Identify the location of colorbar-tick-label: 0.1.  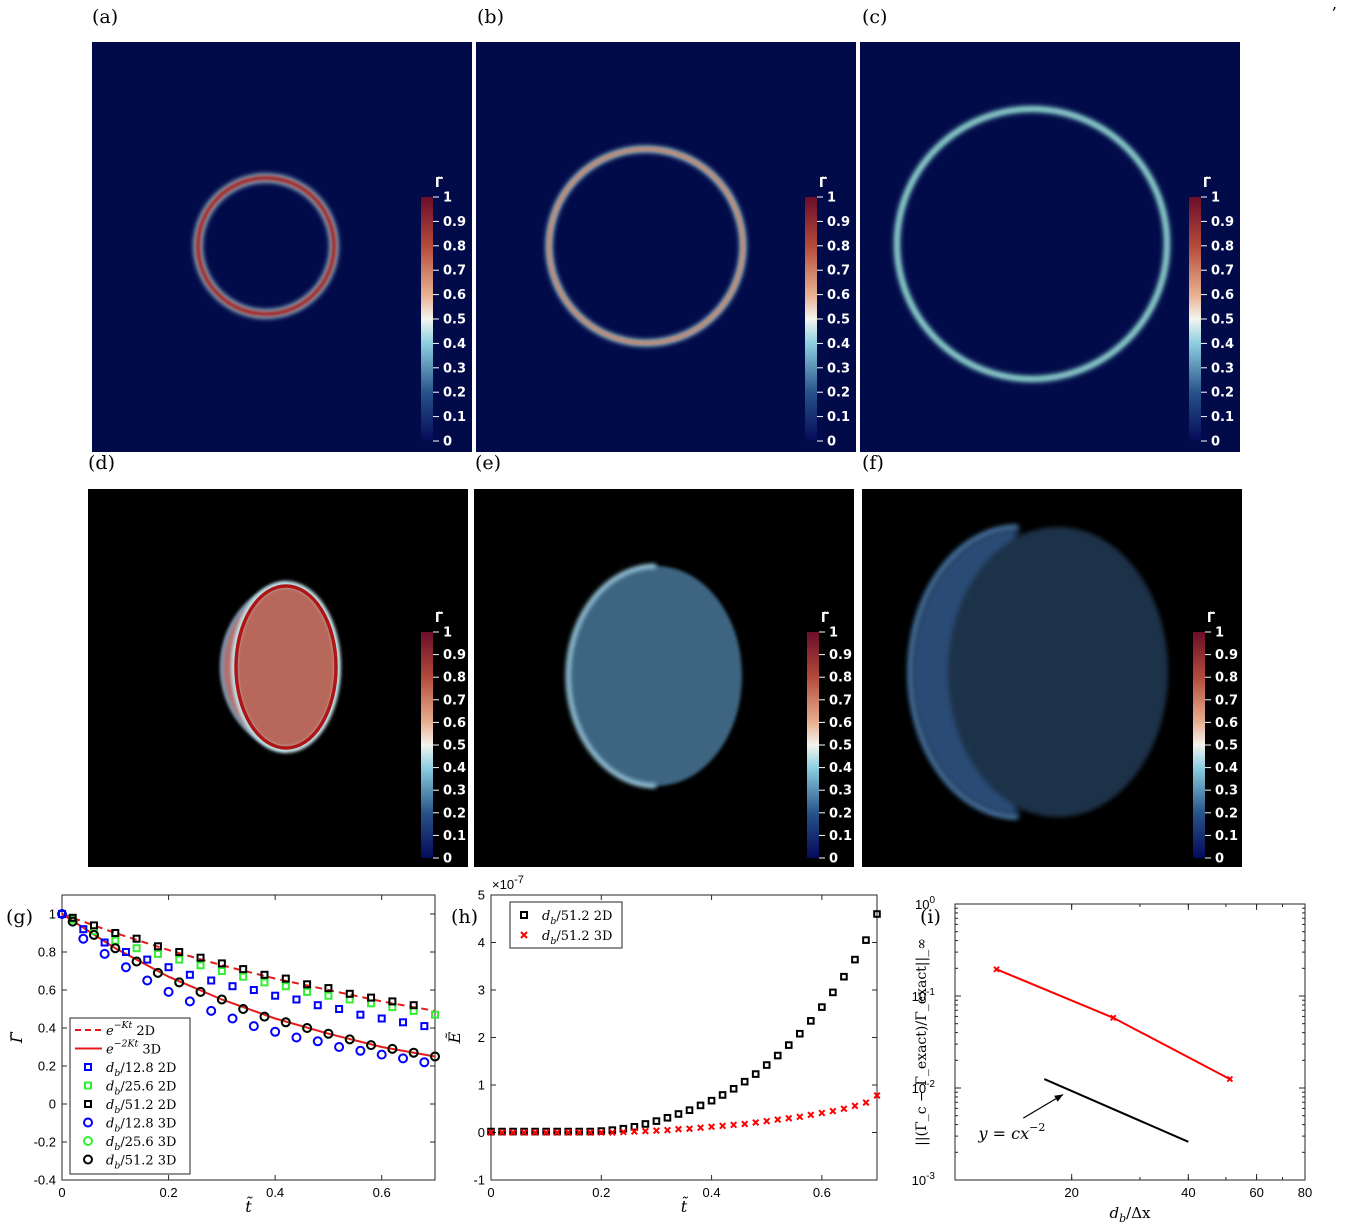
(454, 417).